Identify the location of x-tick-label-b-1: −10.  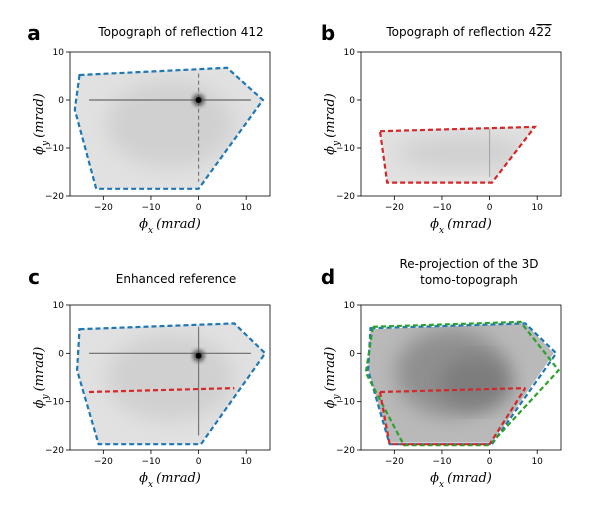
(441, 208).